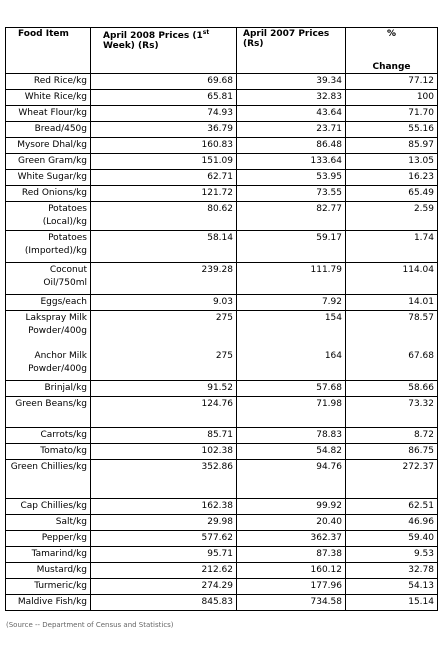 Image resolution: width=439 pixels, height=645 pixels. What do you see at coordinates (48, 451) in the screenshot?
I see `food-item-cell: Tomato/kg` at bounding box center [48, 451].